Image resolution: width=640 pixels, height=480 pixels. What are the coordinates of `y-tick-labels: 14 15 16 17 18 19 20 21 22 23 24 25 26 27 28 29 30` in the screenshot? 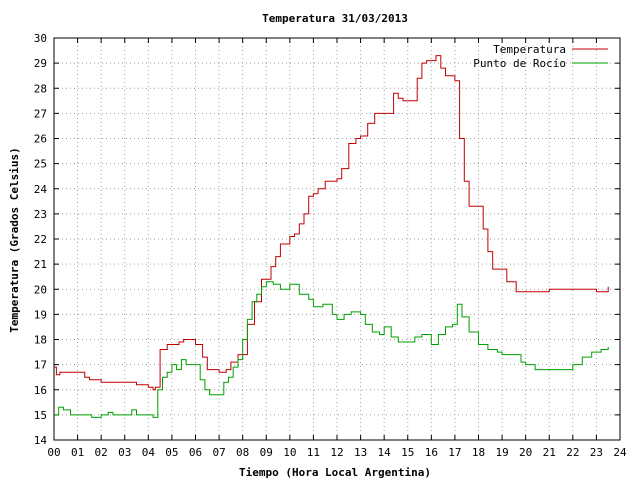 It's located at (41, 239).